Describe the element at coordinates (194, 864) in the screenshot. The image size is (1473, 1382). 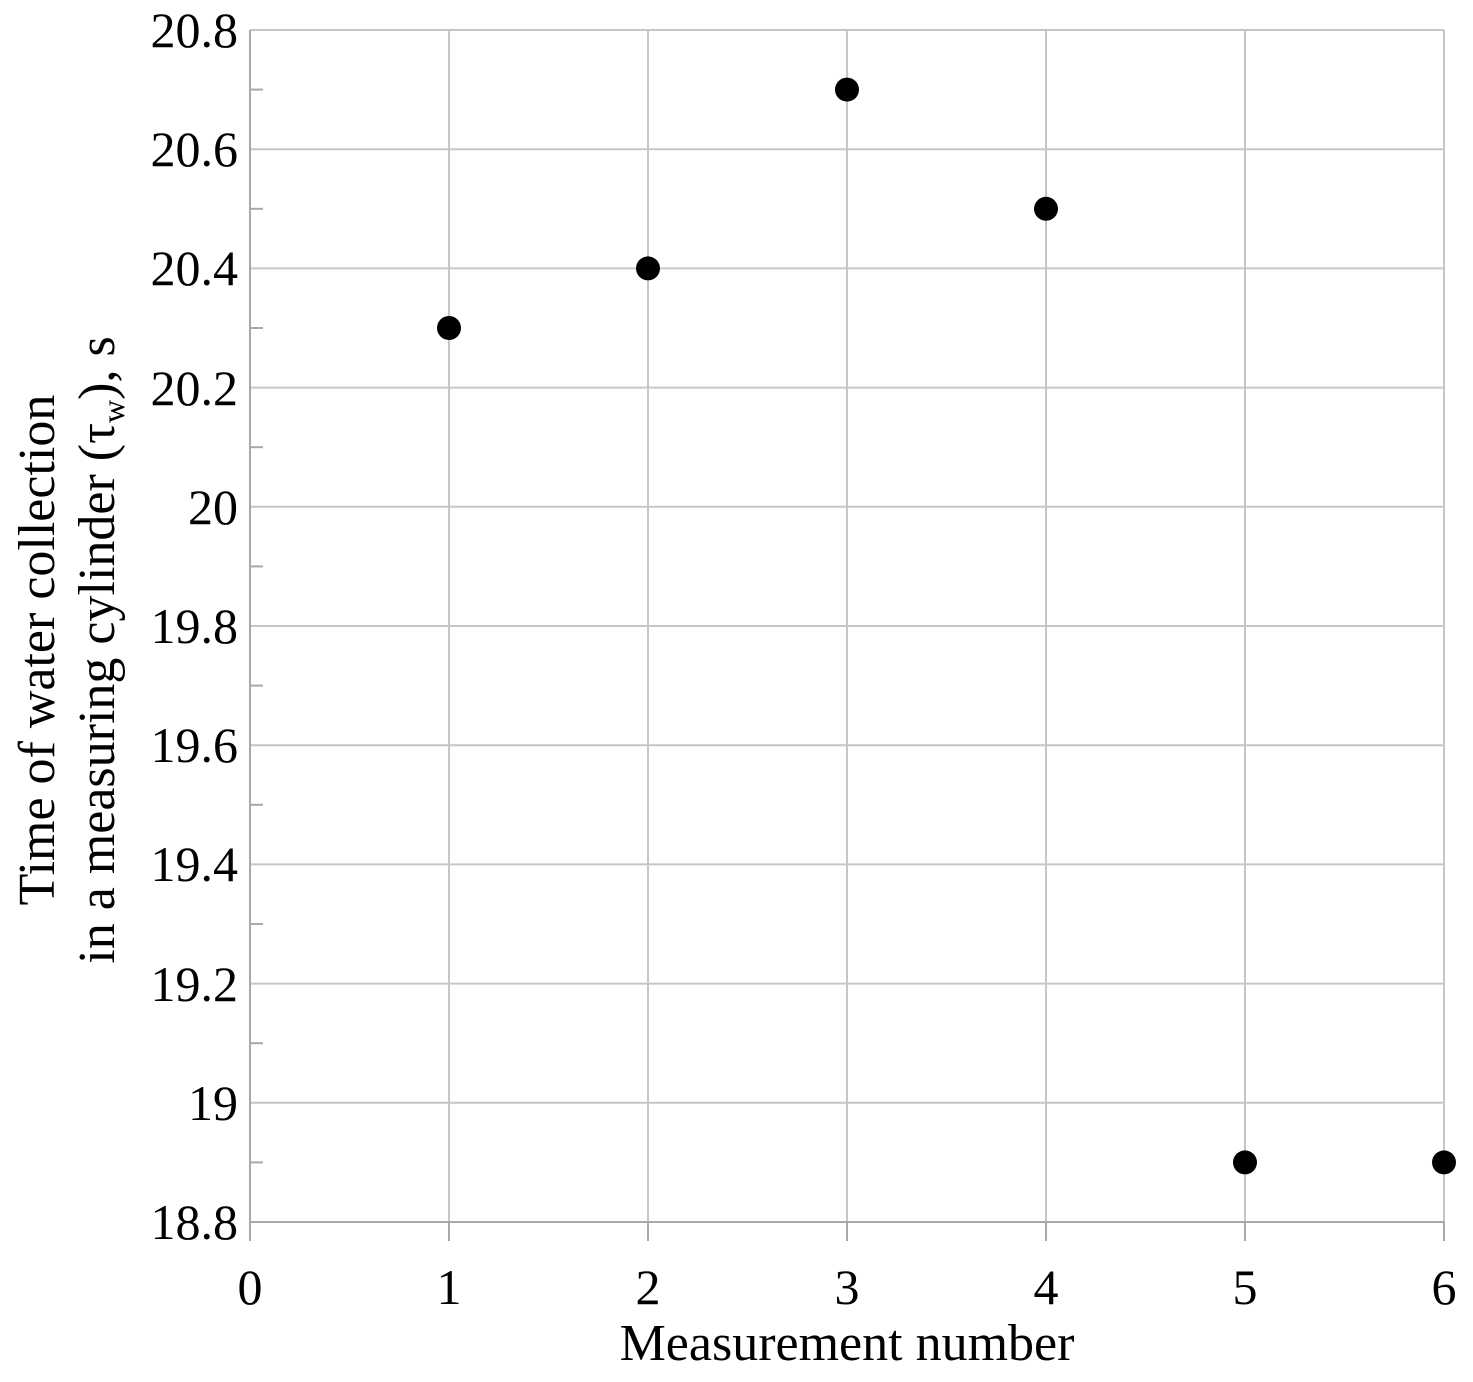
I see `y-tick-label: 19.4` at that location.